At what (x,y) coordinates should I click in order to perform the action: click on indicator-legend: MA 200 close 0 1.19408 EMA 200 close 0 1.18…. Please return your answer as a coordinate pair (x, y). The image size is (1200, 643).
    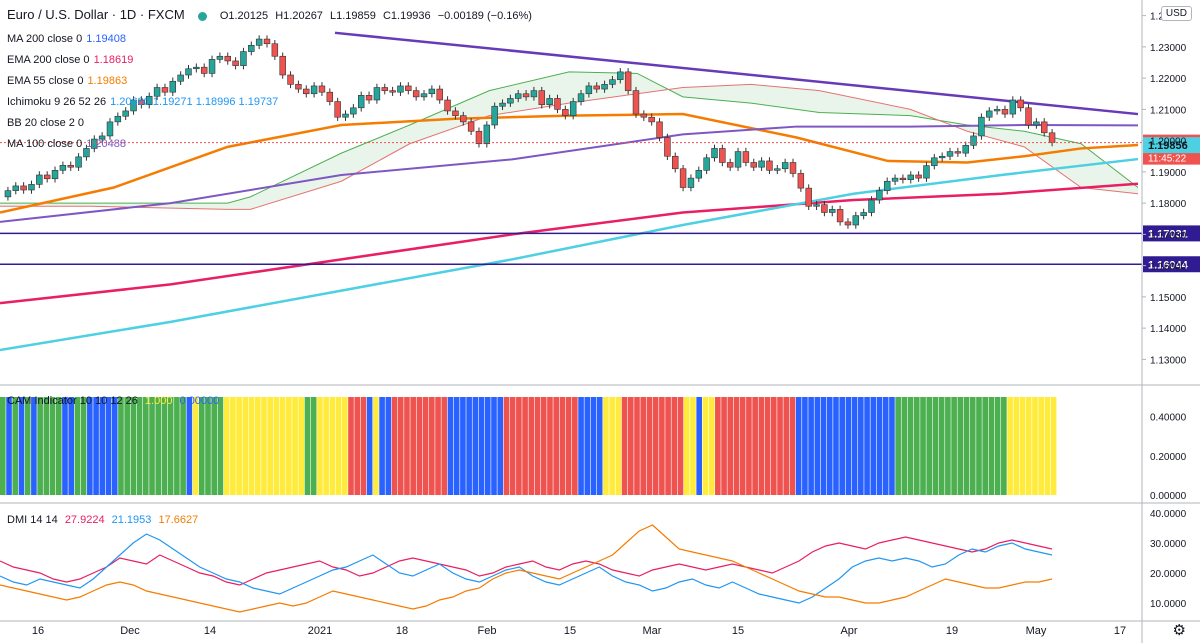
    Looking at the image, I should click on (144, 92).